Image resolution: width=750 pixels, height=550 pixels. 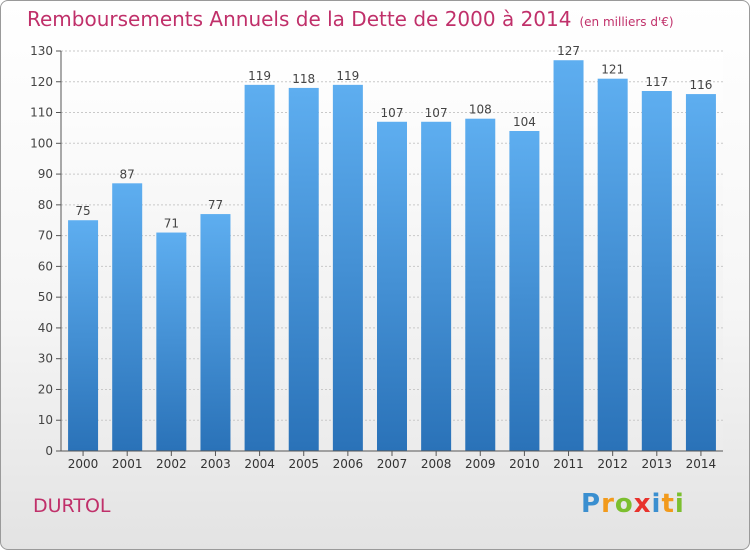 What do you see at coordinates (668, 504) in the screenshot?
I see `logo-letter: t` at bounding box center [668, 504].